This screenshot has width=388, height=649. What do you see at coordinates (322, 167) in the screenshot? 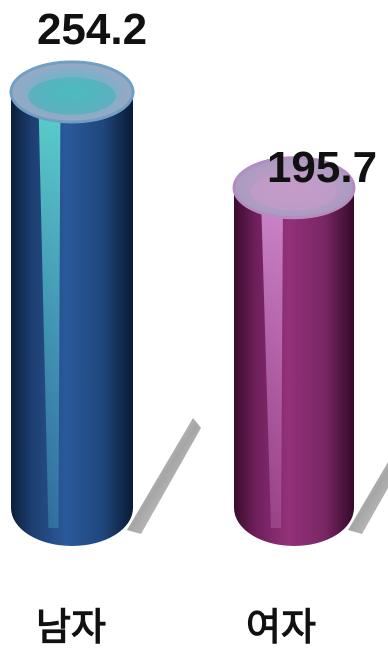
I see `value-label-2: 195.7` at bounding box center [322, 167].